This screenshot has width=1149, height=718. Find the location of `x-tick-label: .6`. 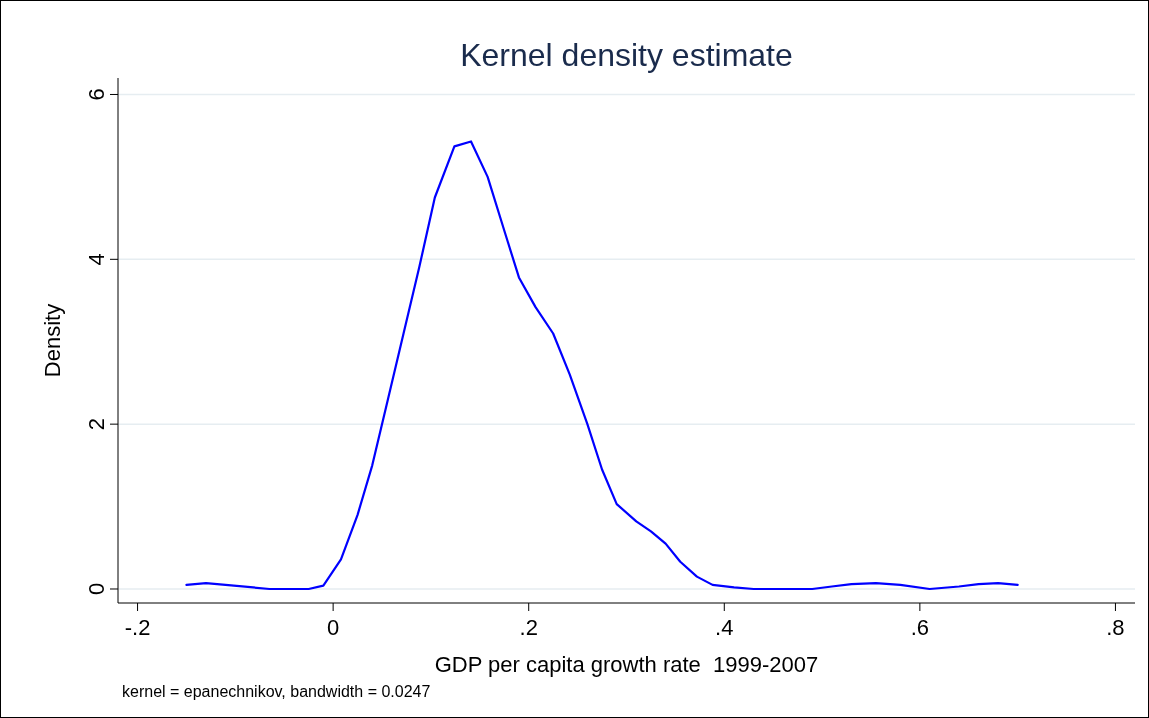

x-tick-label: .6 is located at coordinates (920, 627).